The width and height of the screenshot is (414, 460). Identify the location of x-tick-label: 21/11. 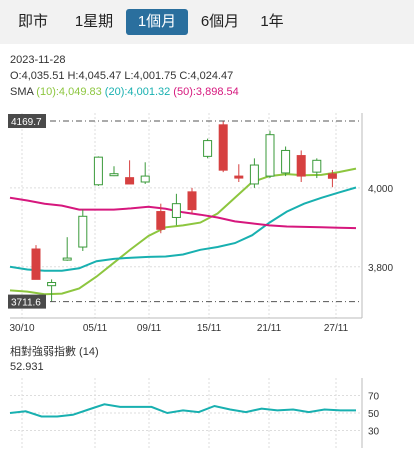
(269, 328).